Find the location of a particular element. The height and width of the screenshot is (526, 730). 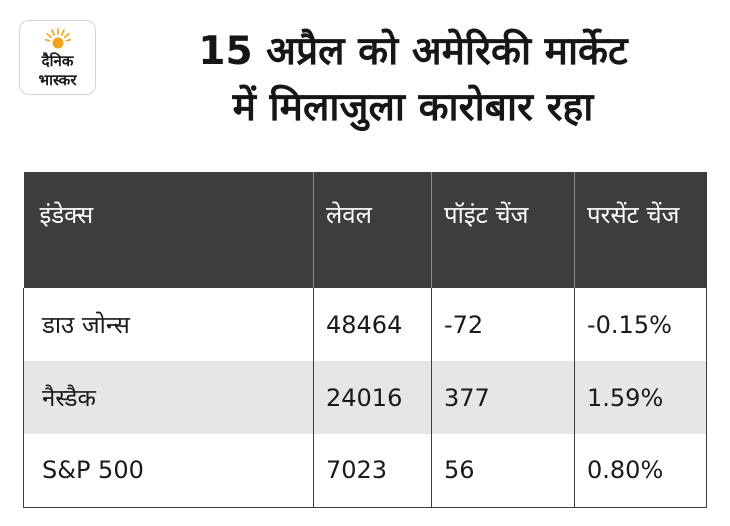

title-line-2: में मिलाजुला कारोबार रहा is located at coordinates (413, 107).